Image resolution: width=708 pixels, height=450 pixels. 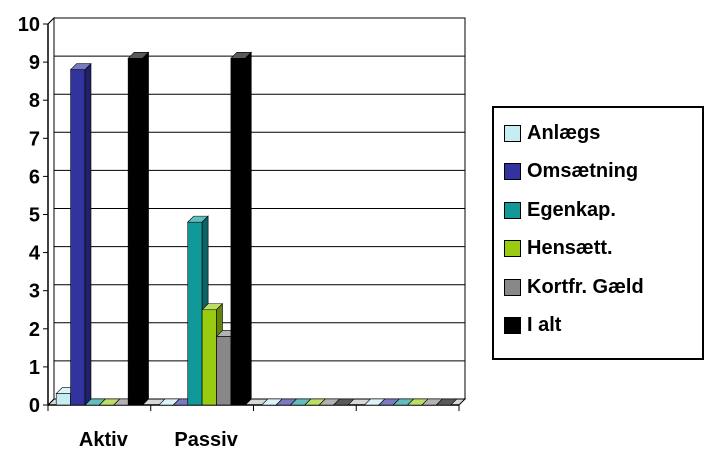 I want to click on legend-item: Omsætning, so click(x=571, y=172).